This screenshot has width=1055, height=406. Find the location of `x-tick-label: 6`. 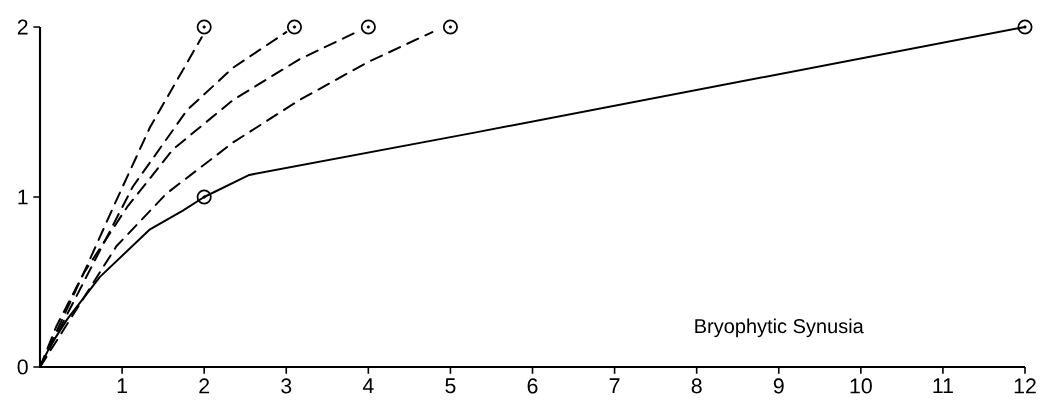

x-tick-label: 6 is located at coordinates (532, 386).